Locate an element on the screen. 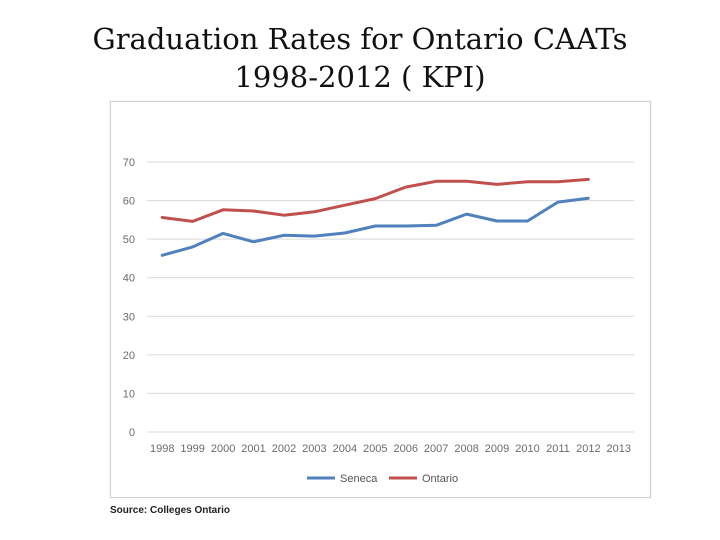 This screenshot has height=540, width=720. x-tick-label: 2008 is located at coordinates (466, 449).